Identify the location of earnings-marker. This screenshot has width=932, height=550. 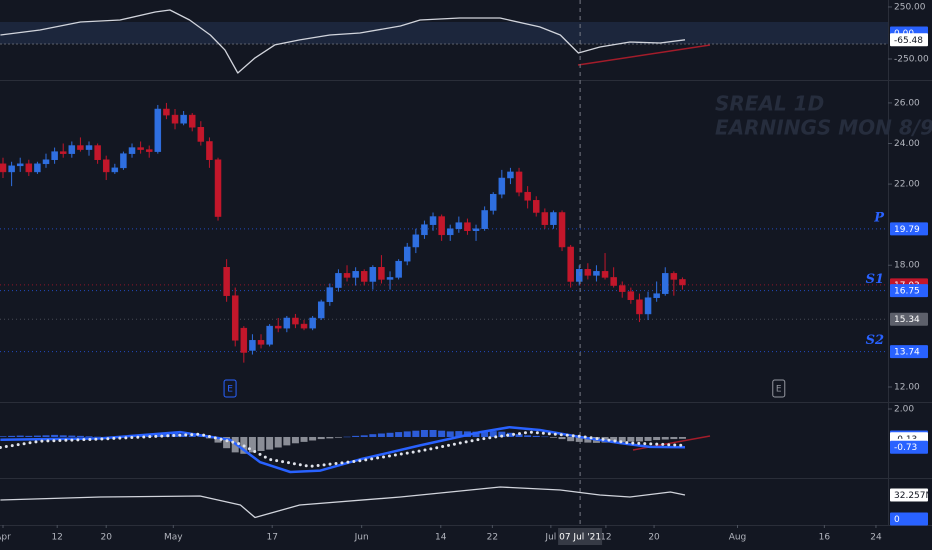
(779, 388).